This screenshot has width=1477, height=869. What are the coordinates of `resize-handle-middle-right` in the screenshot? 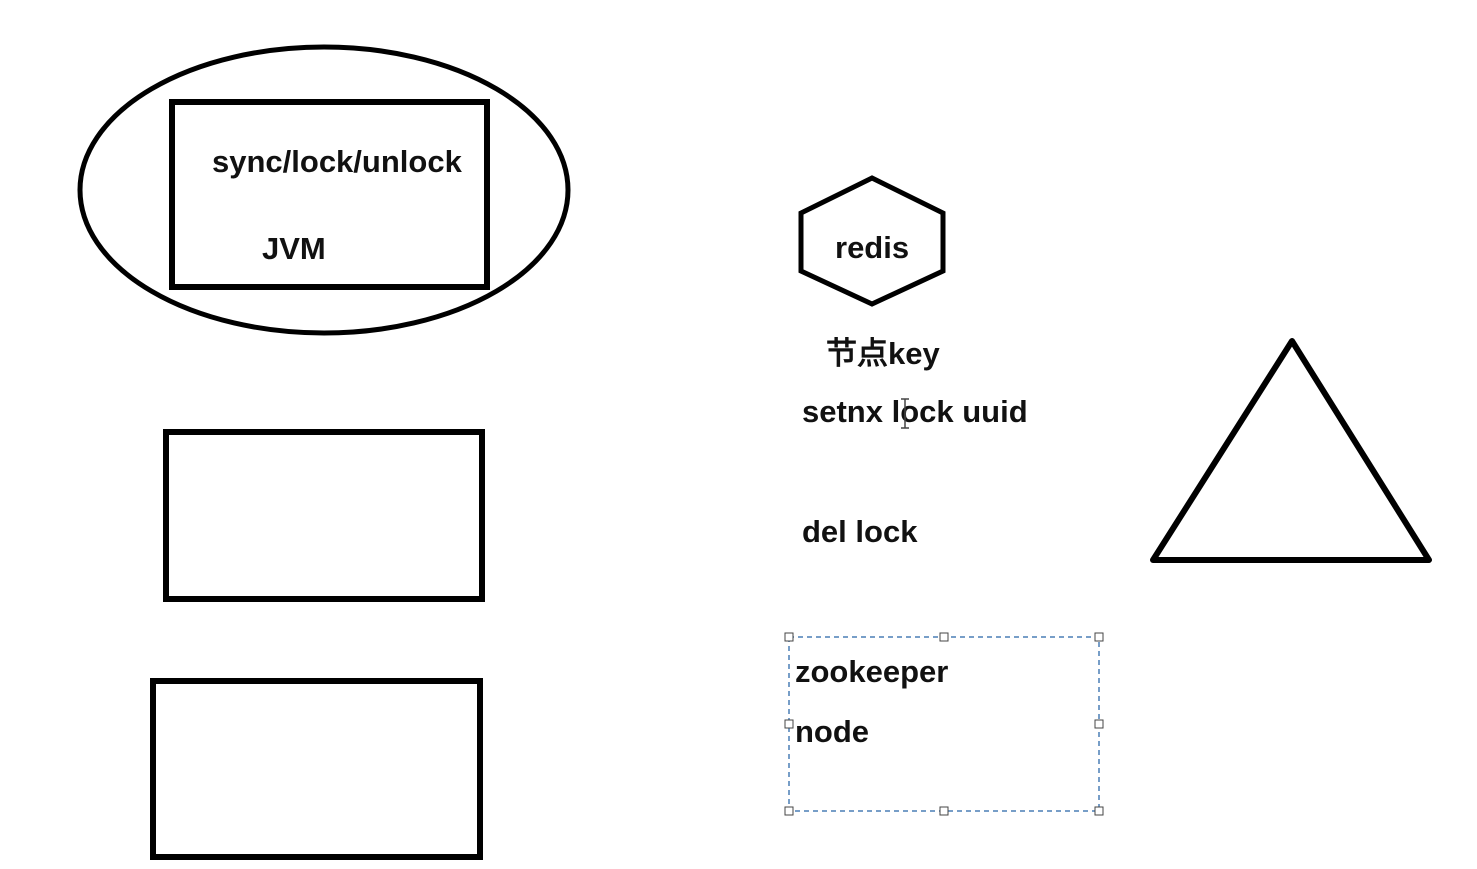 It's located at (1099, 724).